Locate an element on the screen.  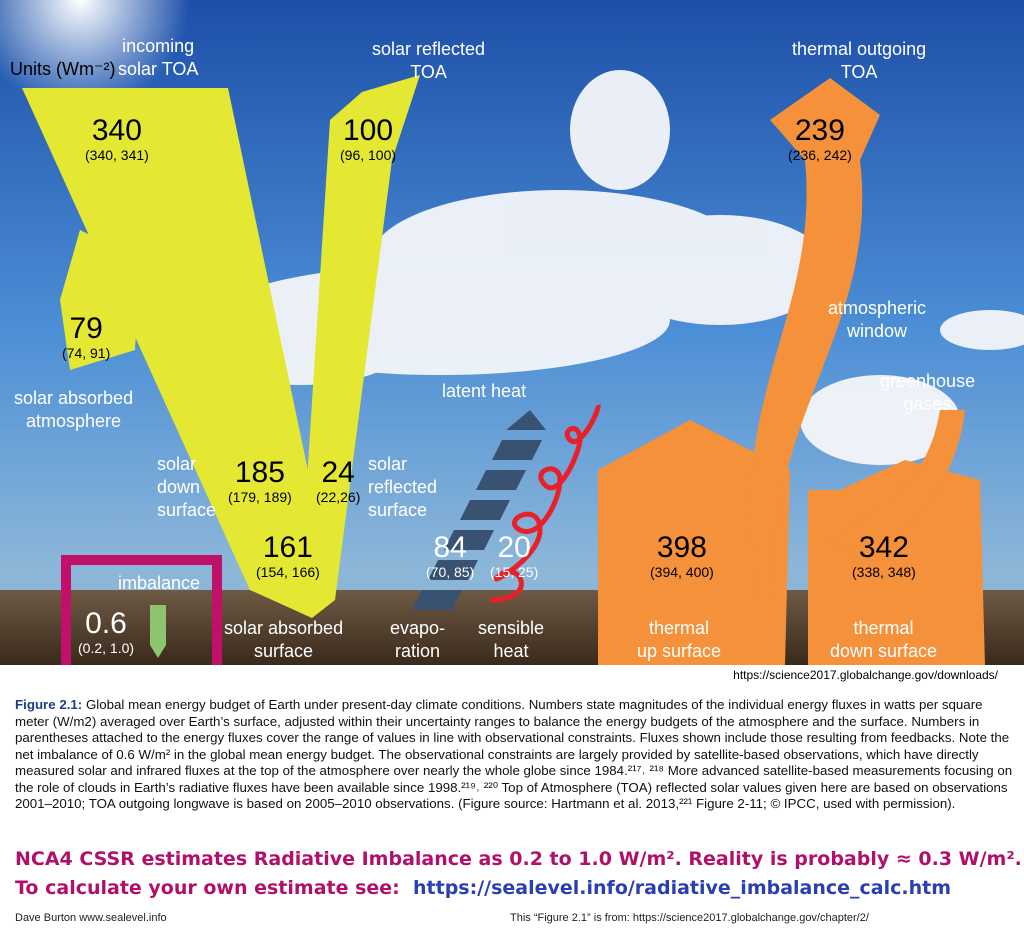
flux-incoming: 340 (340, 341) is located at coordinates (117, 139).